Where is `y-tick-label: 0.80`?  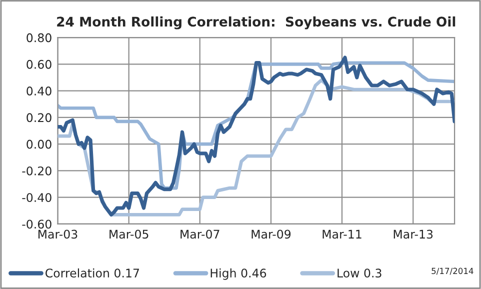 y-tick-label: 0.80 is located at coordinates (39, 37).